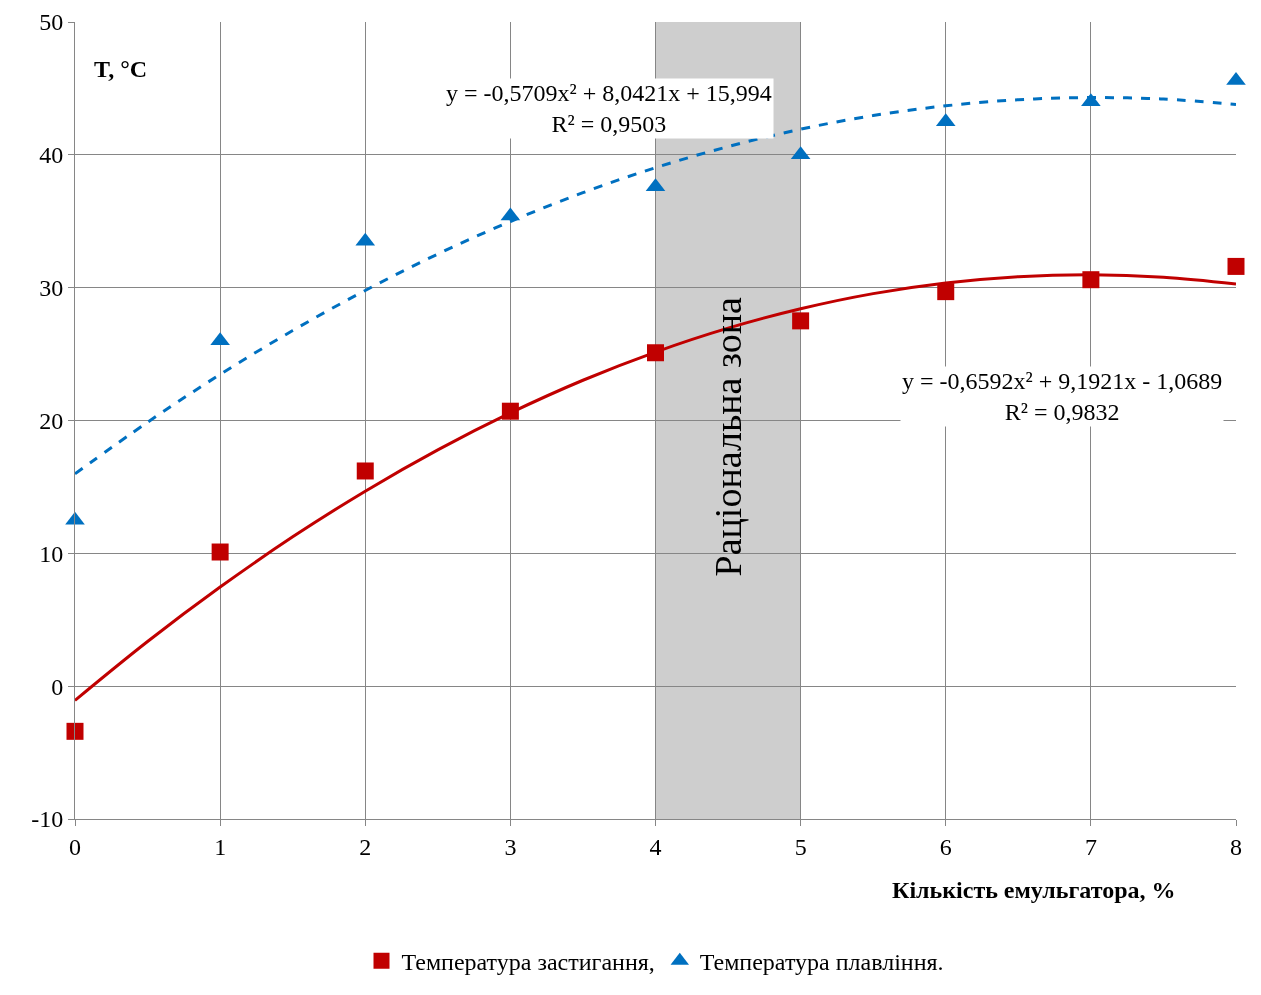 This screenshot has height=995, width=1261. What do you see at coordinates (510, 846) in the screenshot?
I see `x-tick-label: 3` at bounding box center [510, 846].